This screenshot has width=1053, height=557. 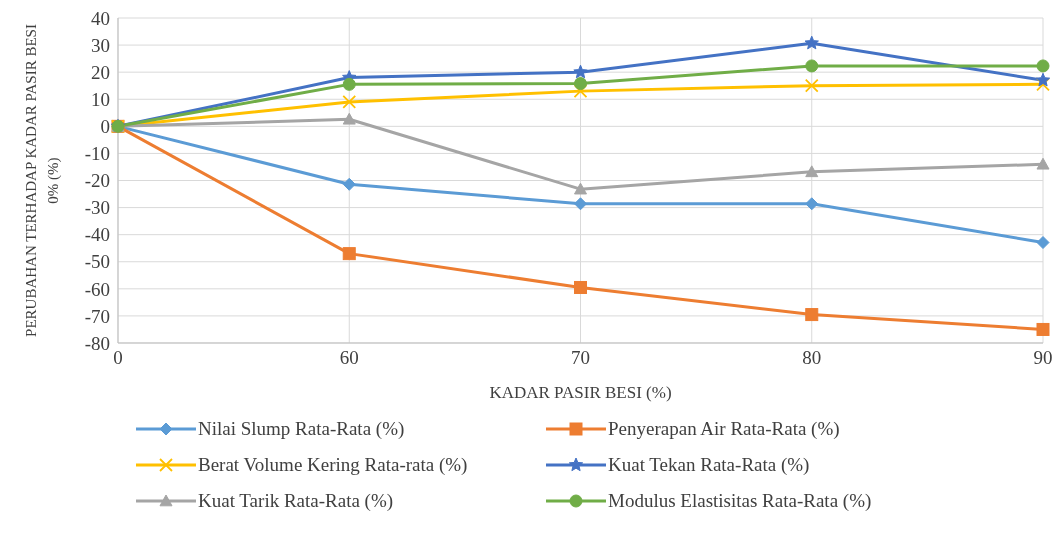 I want to click on y-tick-label: 0, so click(x=105, y=127).